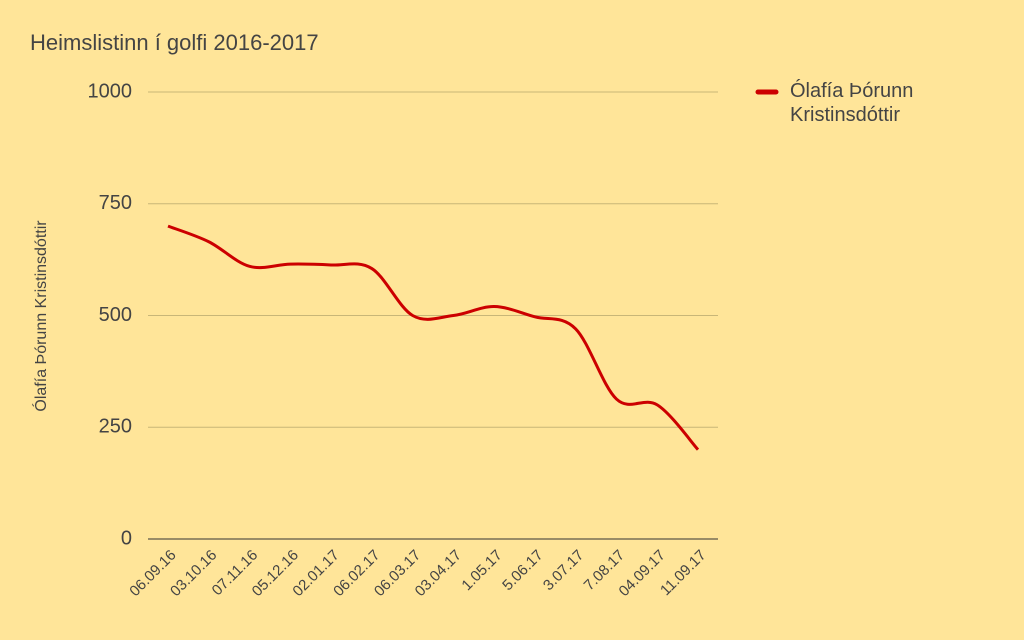 The height and width of the screenshot is (640, 1024). Describe the element at coordinates (126, 538) in the screenshot. I see `y-tick-label: 0` at that location.